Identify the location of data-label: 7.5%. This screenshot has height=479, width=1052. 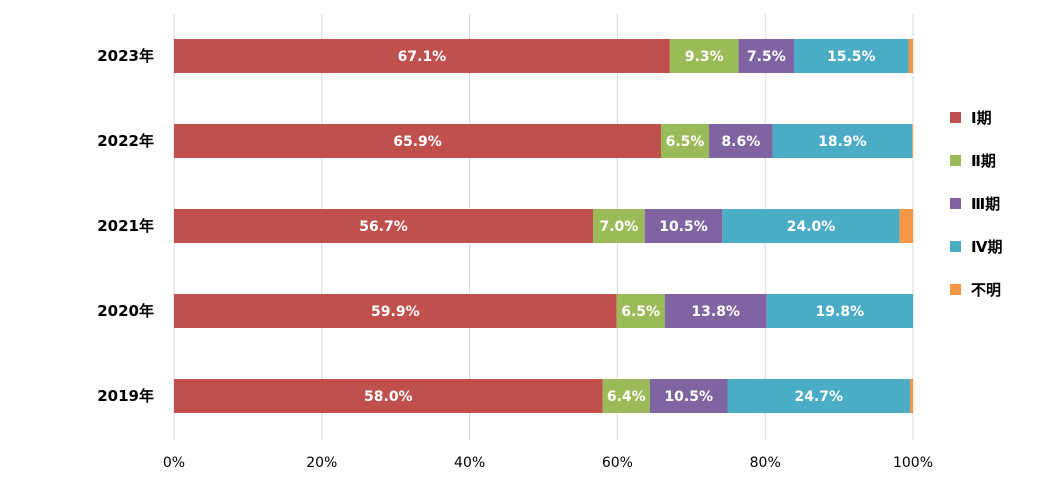
(766, 57).